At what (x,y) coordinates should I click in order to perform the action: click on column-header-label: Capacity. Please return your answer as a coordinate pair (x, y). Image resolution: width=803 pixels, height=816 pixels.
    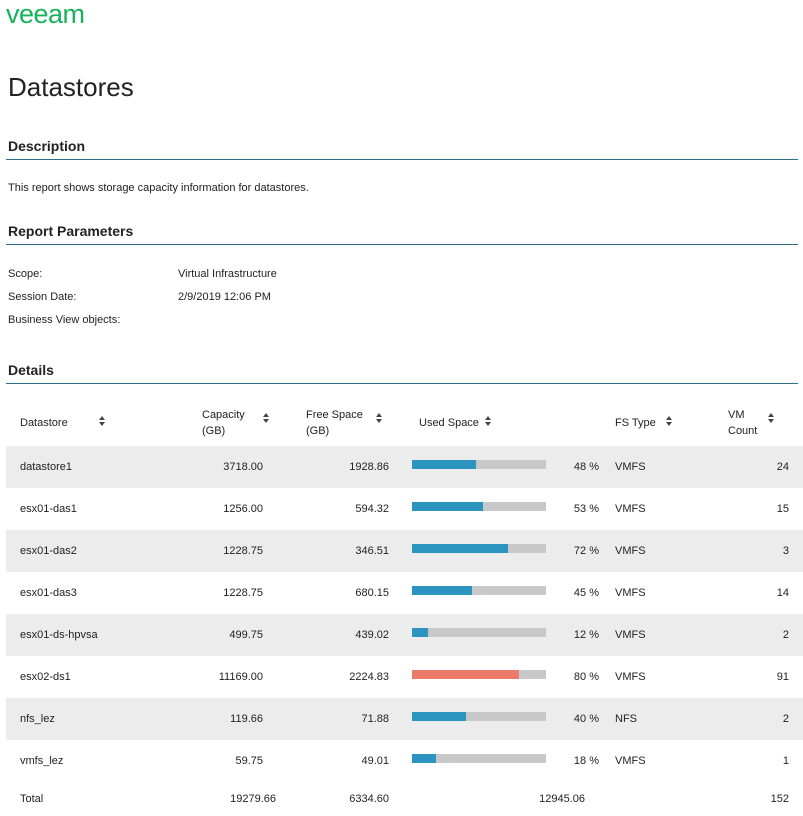
    Looking at the image, I should click on (223, 415).